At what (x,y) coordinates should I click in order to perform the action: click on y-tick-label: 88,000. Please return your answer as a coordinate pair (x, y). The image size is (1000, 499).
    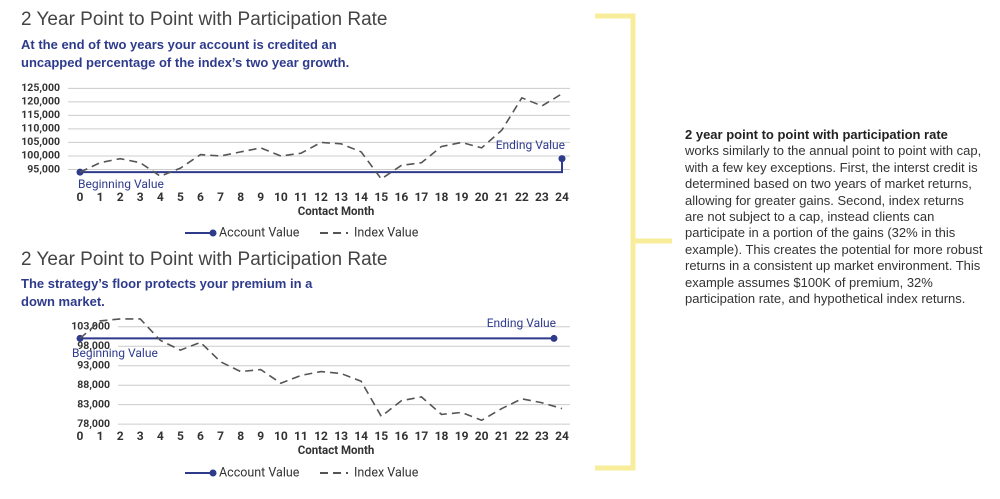
    Looking at the image, I should click on (93, 384).